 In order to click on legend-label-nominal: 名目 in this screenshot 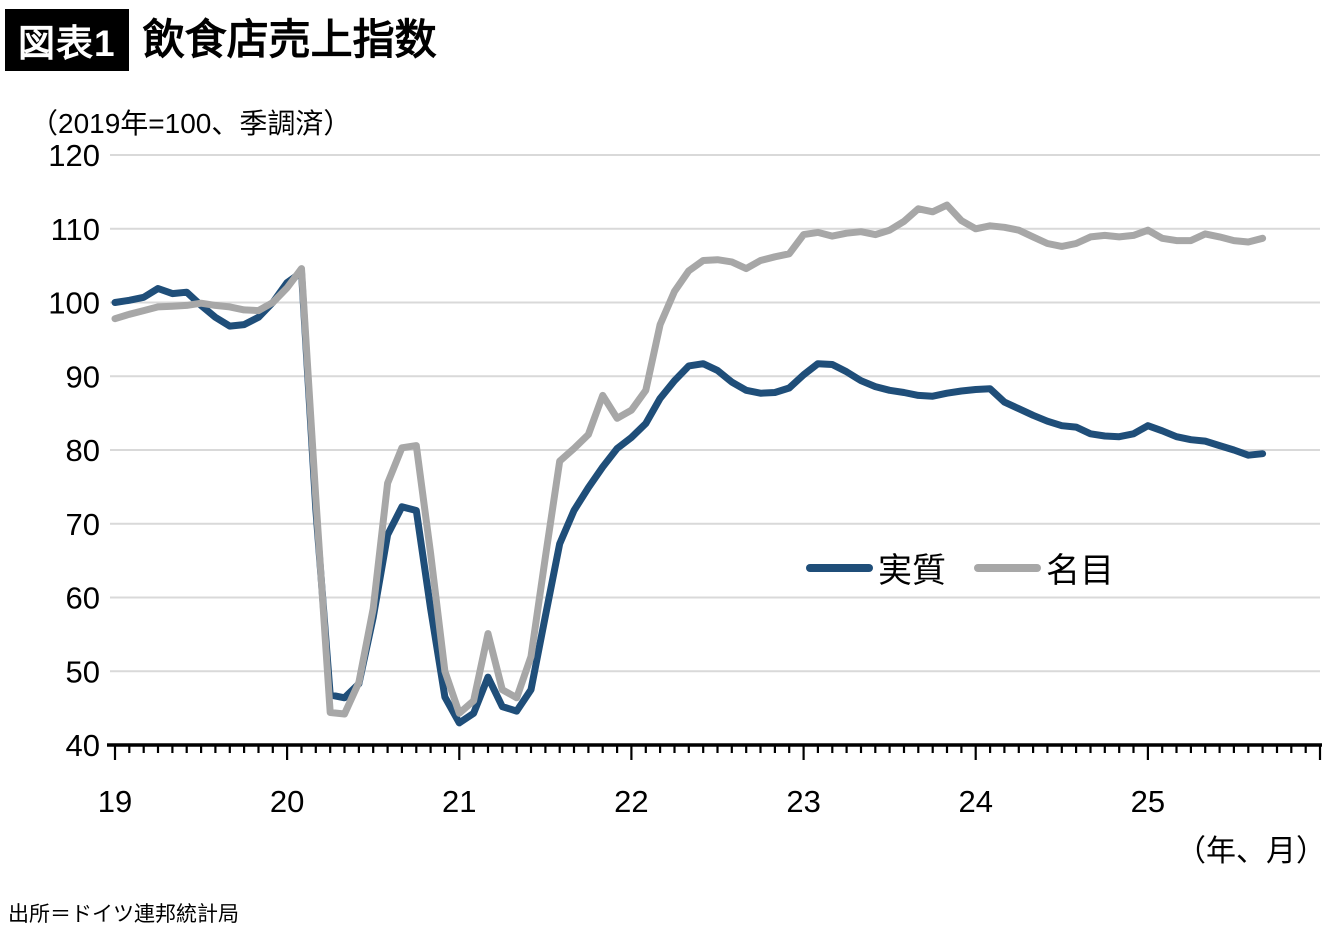, I will do `click(1080, 571)`.